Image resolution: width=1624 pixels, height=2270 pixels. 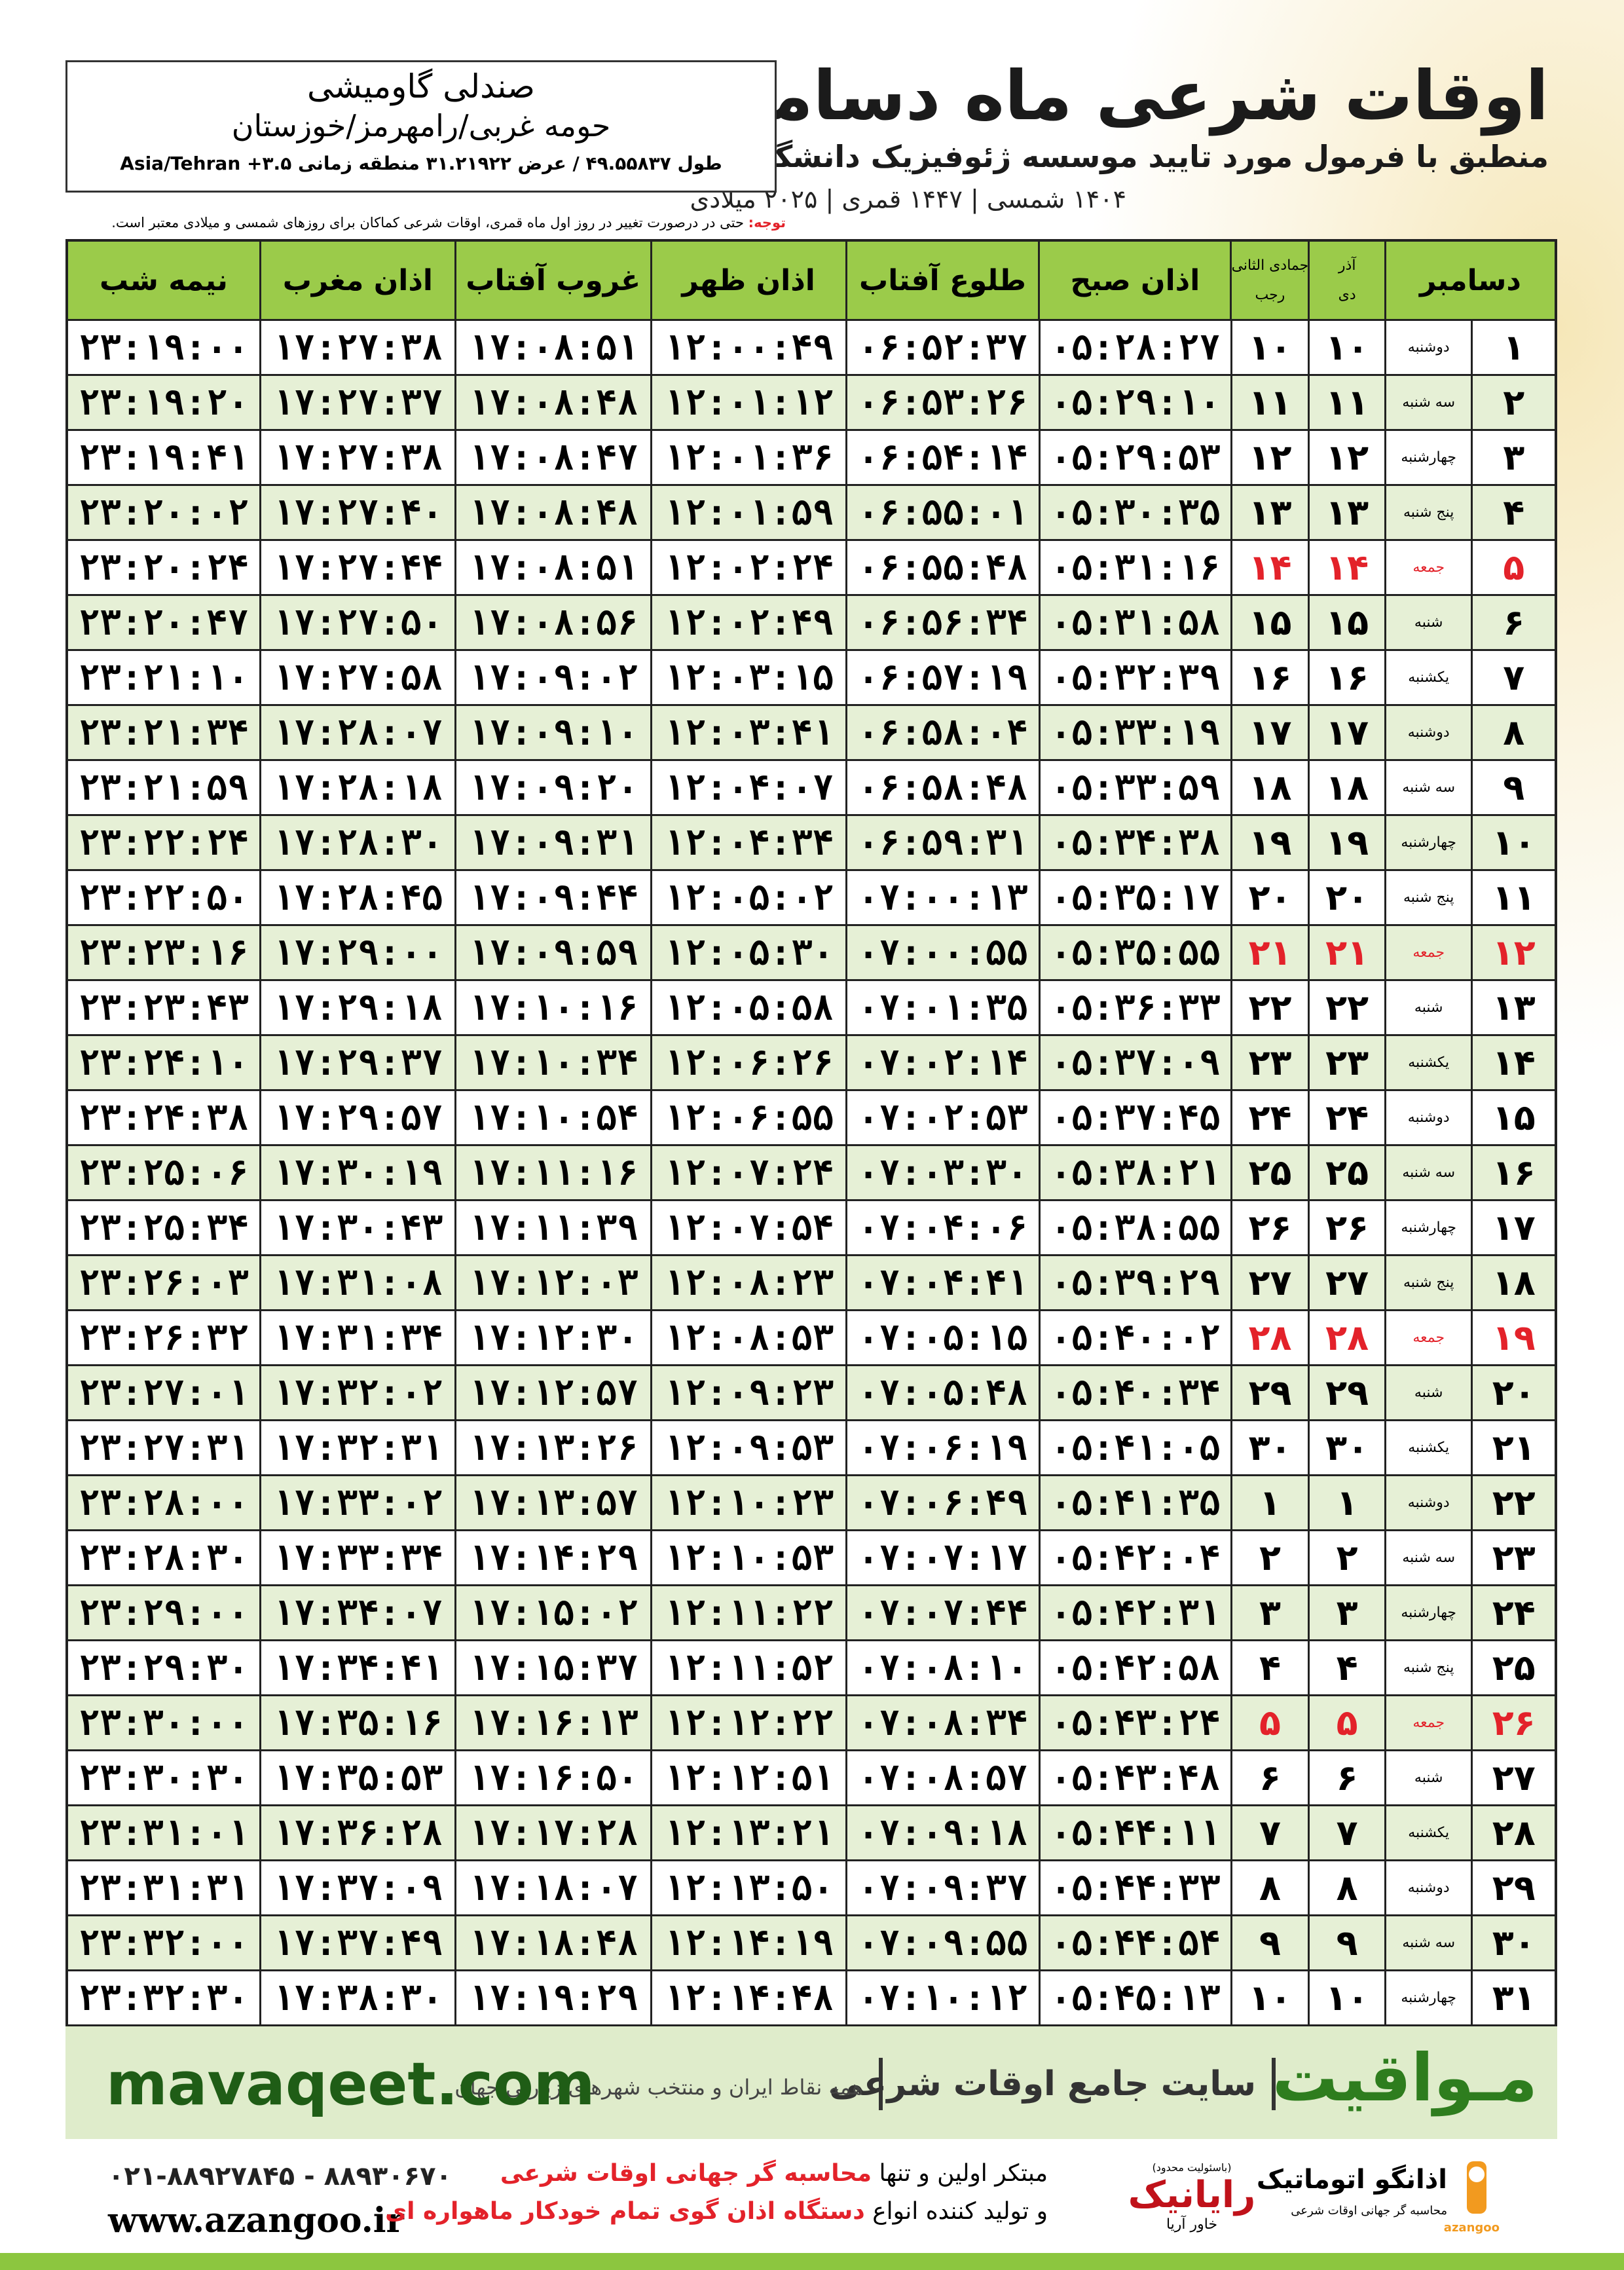 What do you see at coordinates (163, 1502) in the screenshot?
I see `time-cell: ۲۳:۲۸:۰۰` at bounding box center [163, 1502].